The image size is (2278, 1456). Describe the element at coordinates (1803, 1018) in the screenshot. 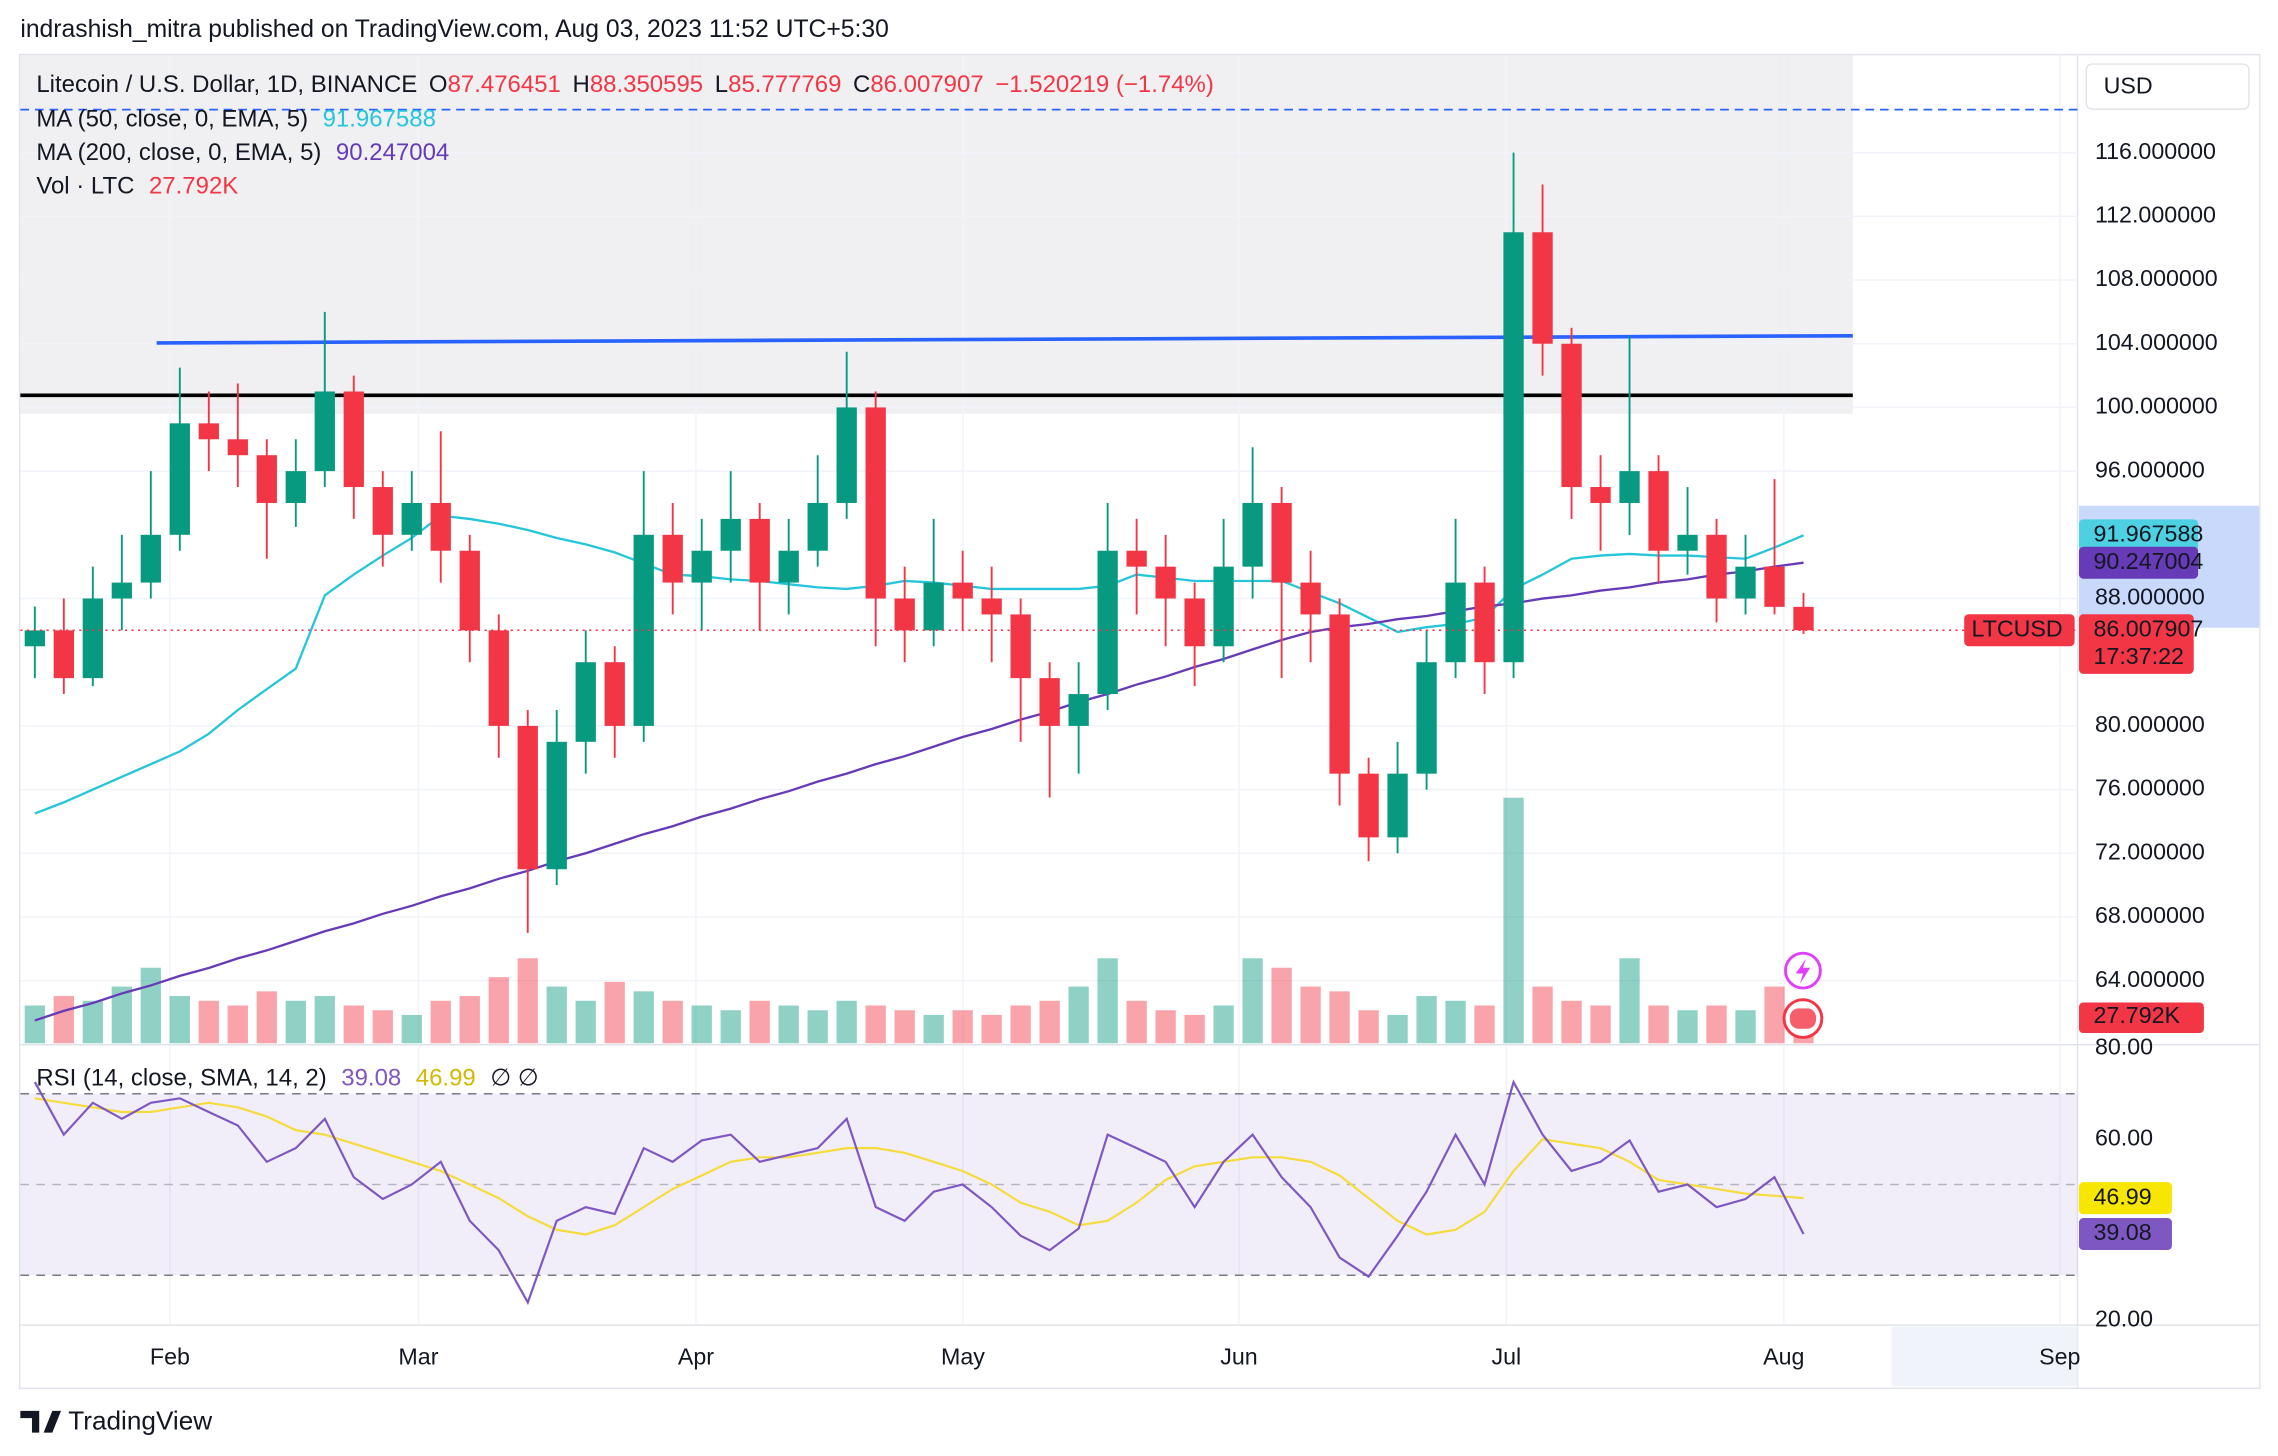

I see `flag-glyph` at that location.